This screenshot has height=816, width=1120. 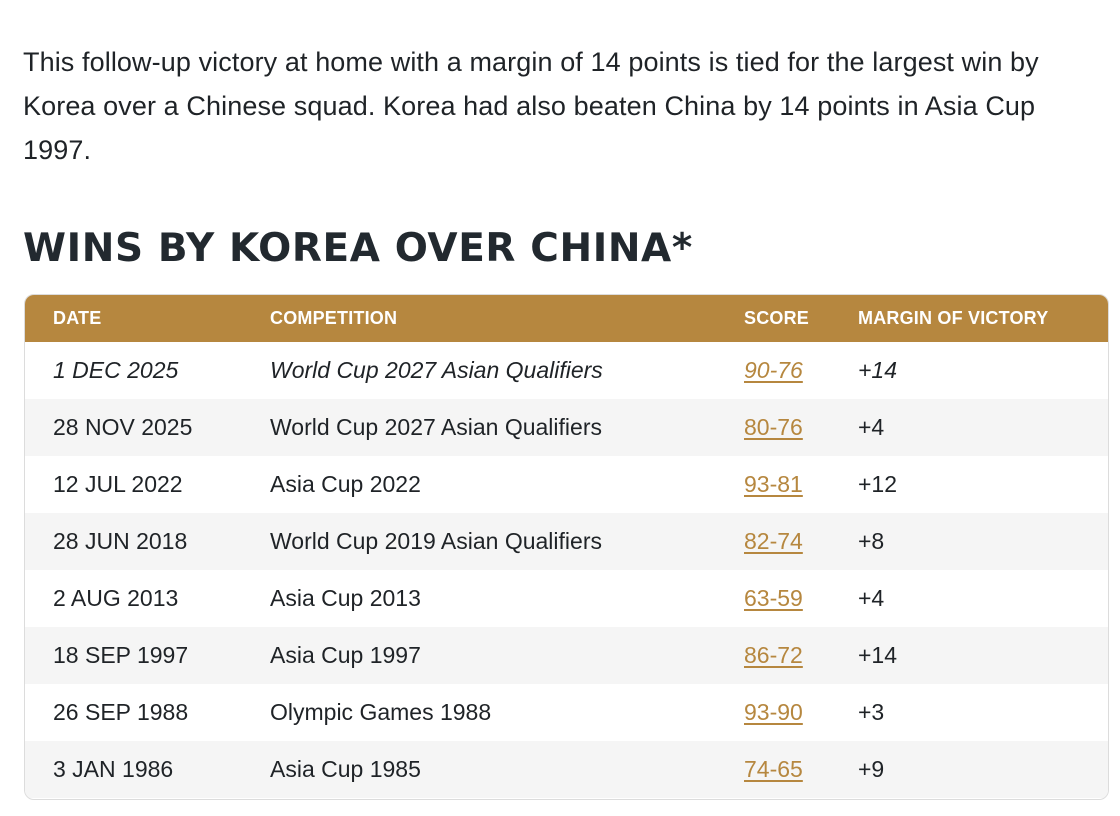 I want to click on table-row: 18 SEP 1997 Asia Cup 1997 86-72 +14, so click(x=566, y=655).